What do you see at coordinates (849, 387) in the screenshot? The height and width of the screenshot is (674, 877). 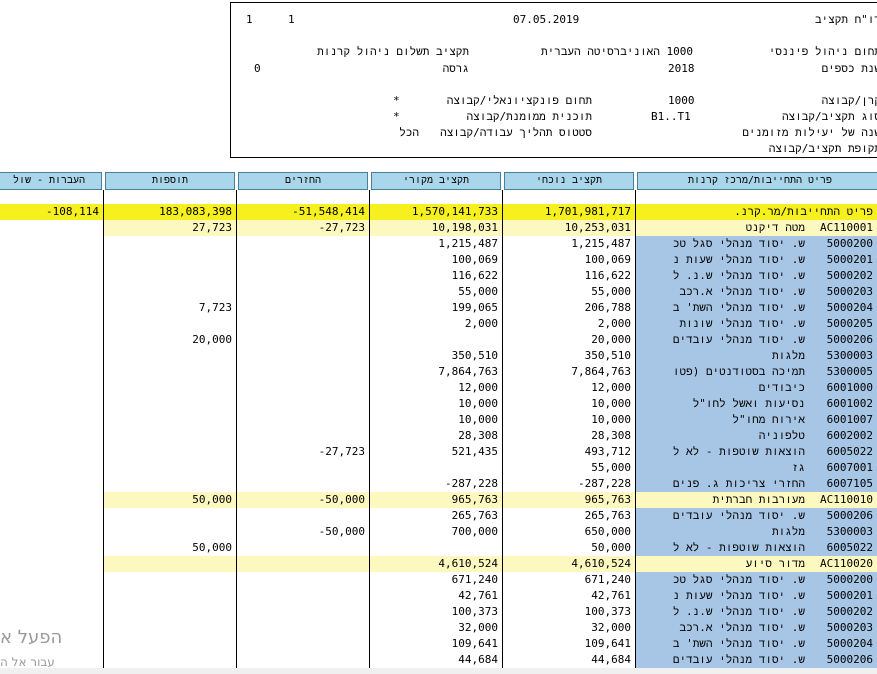 I see `item-code: 6001000` at bounding box center [849, 387].